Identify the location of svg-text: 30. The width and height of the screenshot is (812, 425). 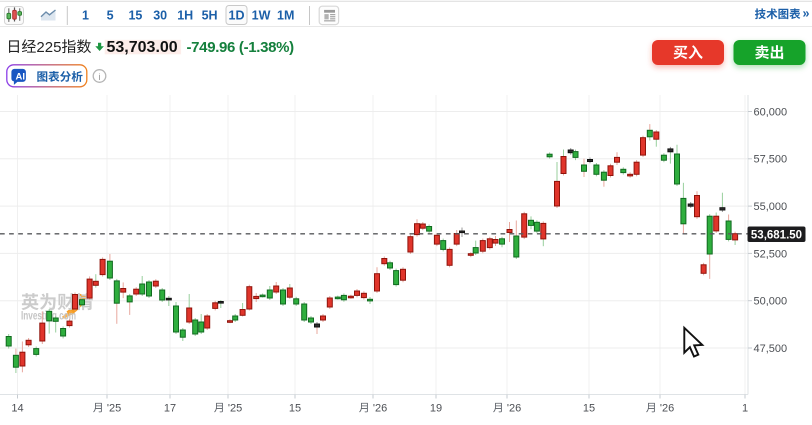
(160, 16).